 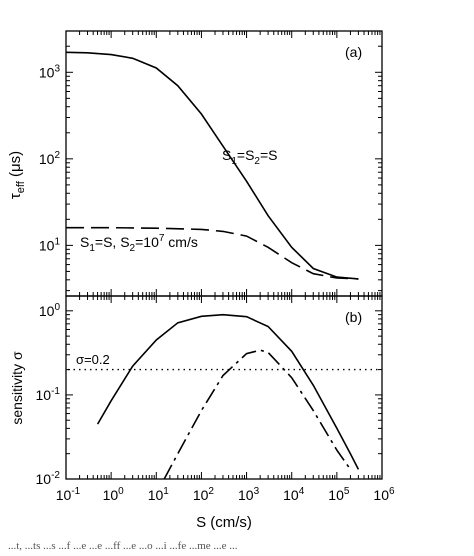 What do you see at coordinates (353, 52) in the screenshot?
I see `panel-label-a: (a)` at bounding box center [353, 52].